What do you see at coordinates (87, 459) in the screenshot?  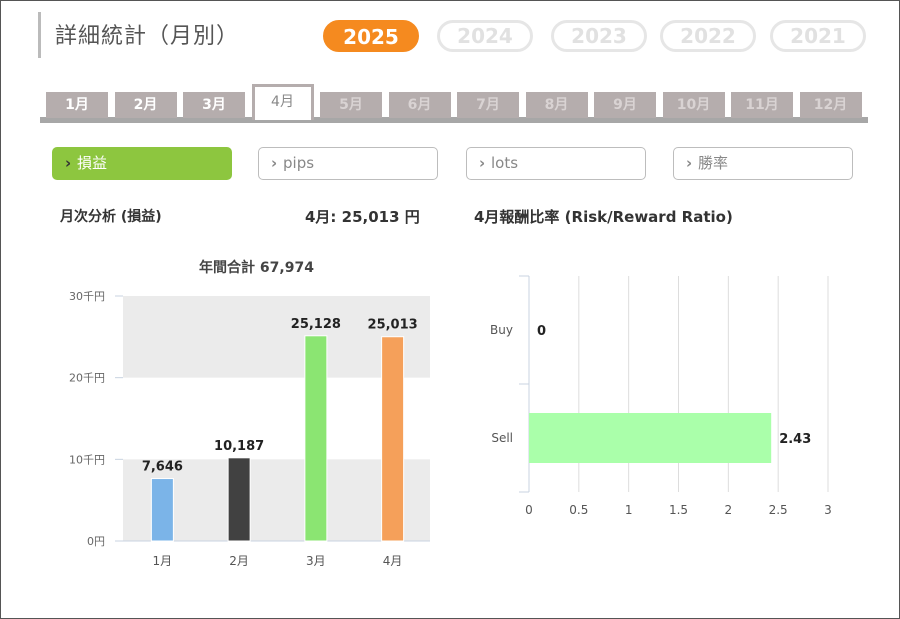 I see `y-tick-label: 10千円` at bounding box center [87, 459].